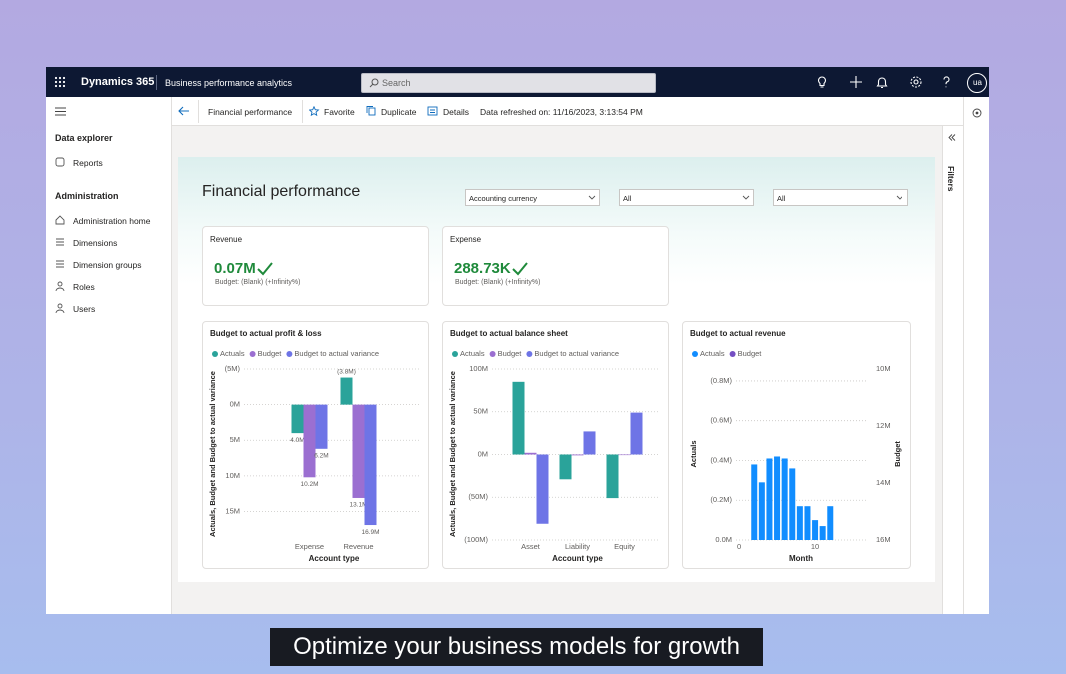  I want to click on nav-item: Administration home, so click(112, 221).